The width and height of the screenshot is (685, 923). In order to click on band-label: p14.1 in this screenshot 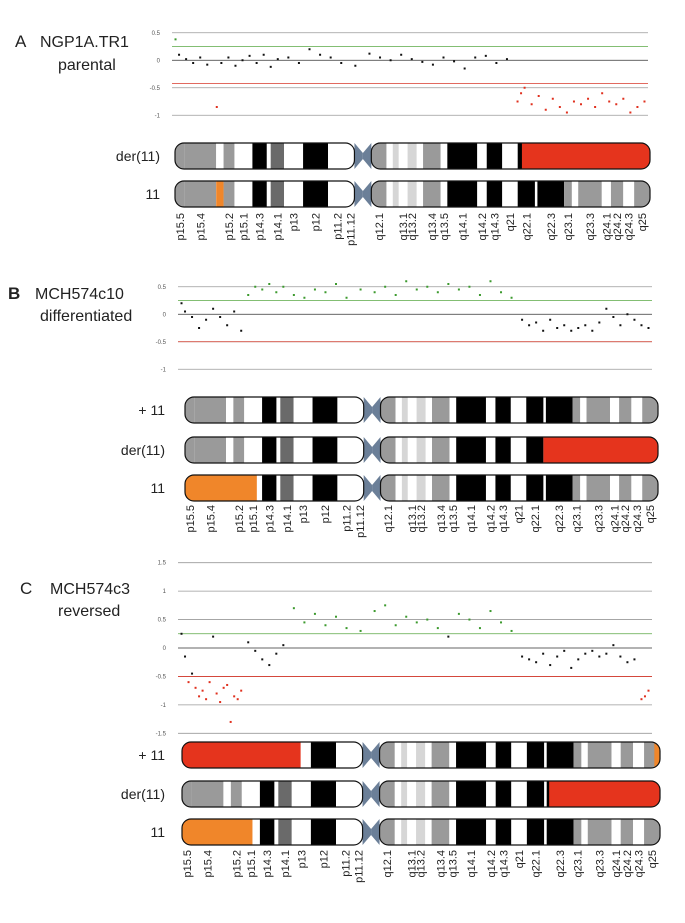, I will do `click(286, 864)`.